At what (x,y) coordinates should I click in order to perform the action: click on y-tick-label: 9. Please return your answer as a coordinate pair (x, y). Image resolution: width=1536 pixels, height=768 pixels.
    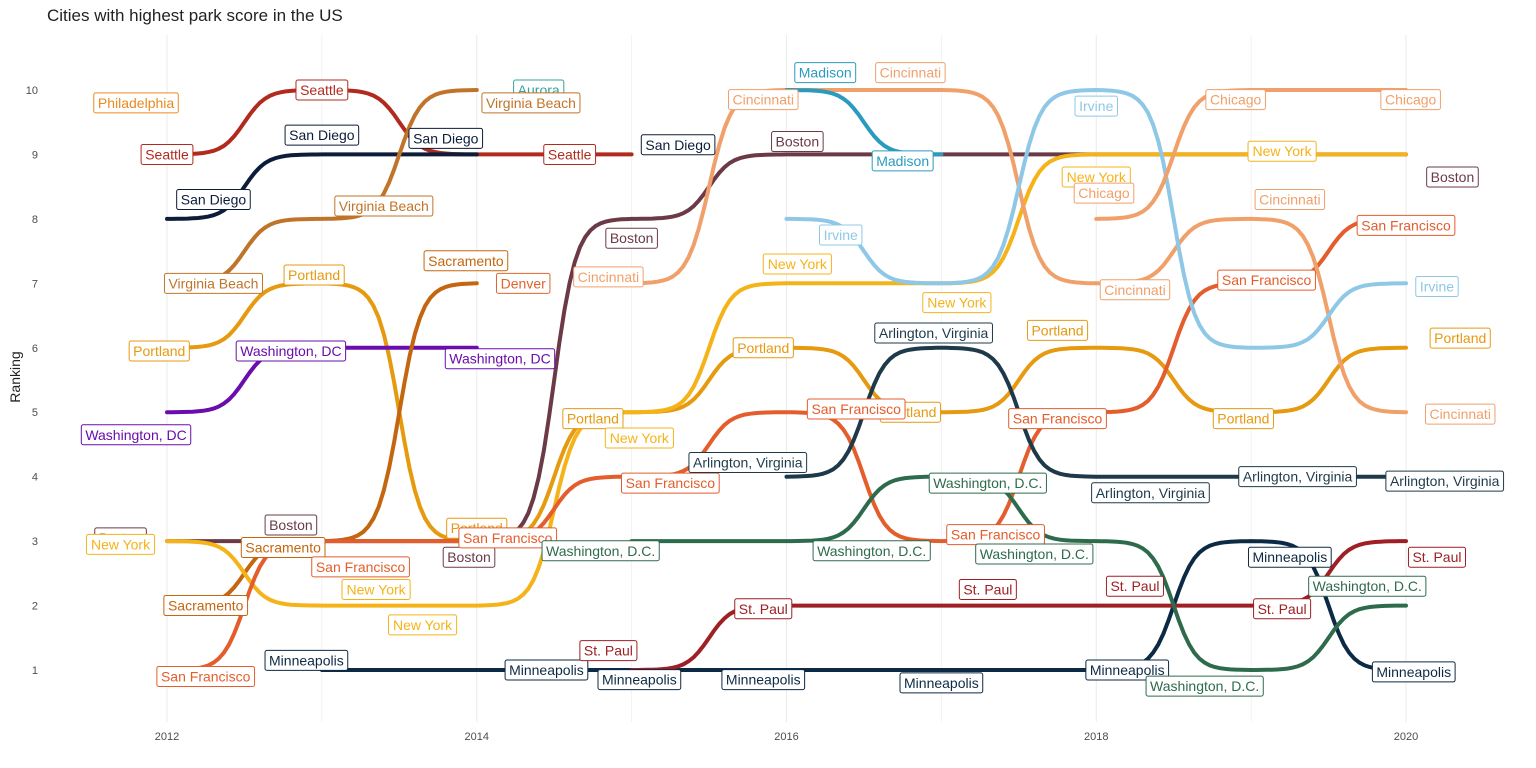
    Looking at the image, I should click on (35, 155).